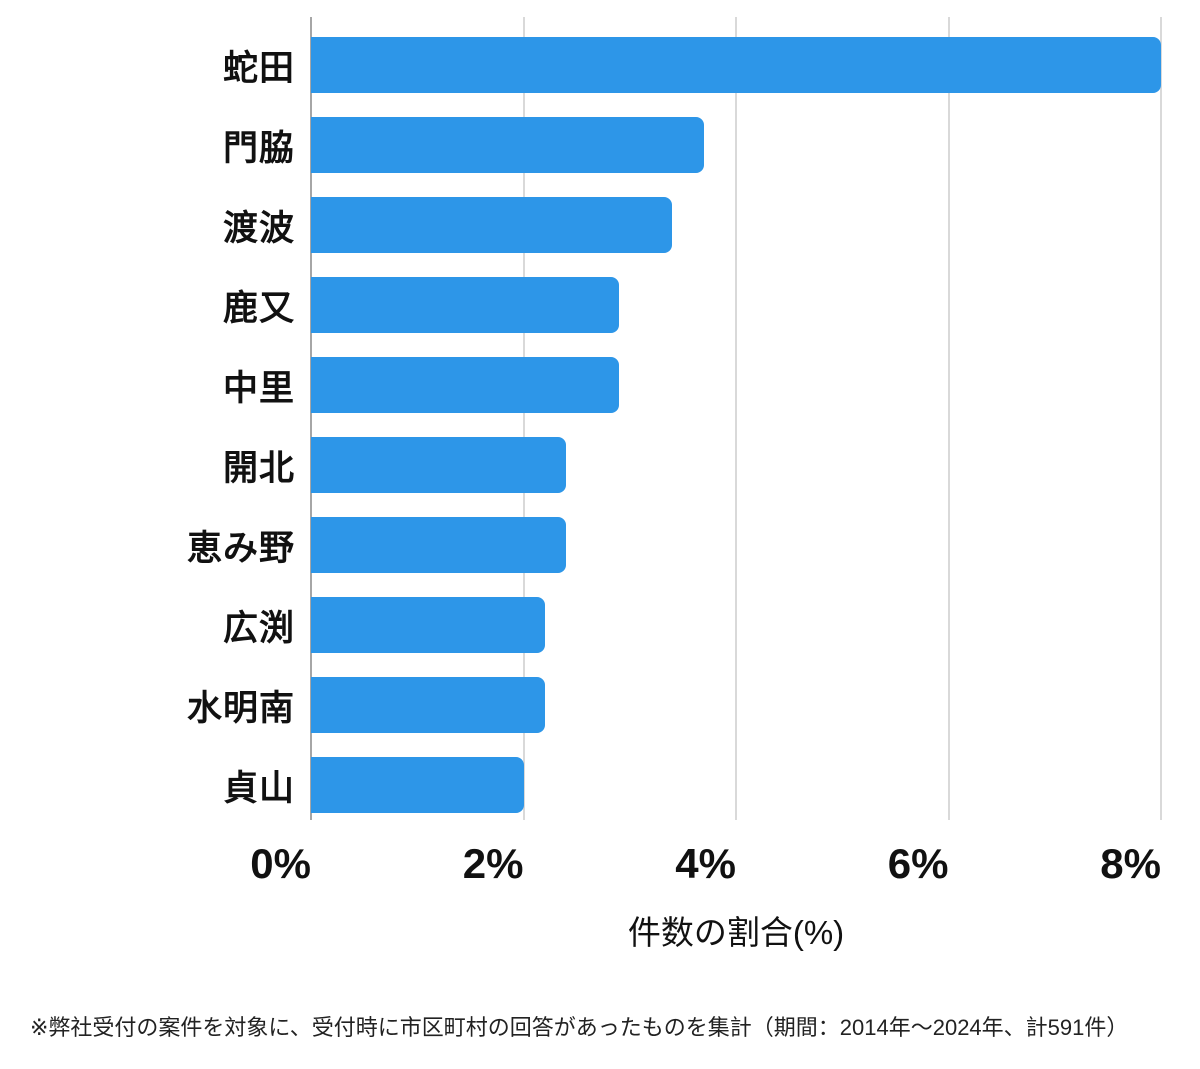 Image resolution: width=1200 pixels, height=1069 pixels. I want to click on x-axis-title: 件数の割合(%), so click(736, 932).